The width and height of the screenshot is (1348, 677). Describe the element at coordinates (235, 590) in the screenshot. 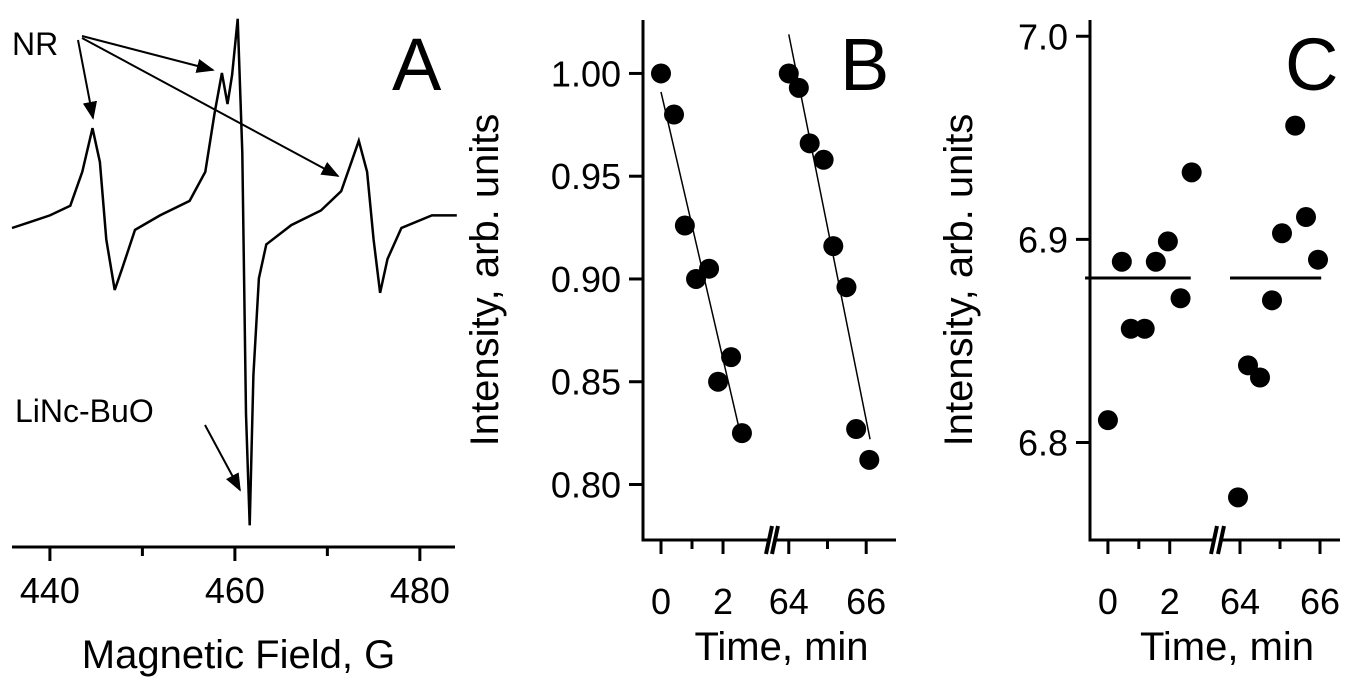

I see `x-tick-label: 460` at that location.